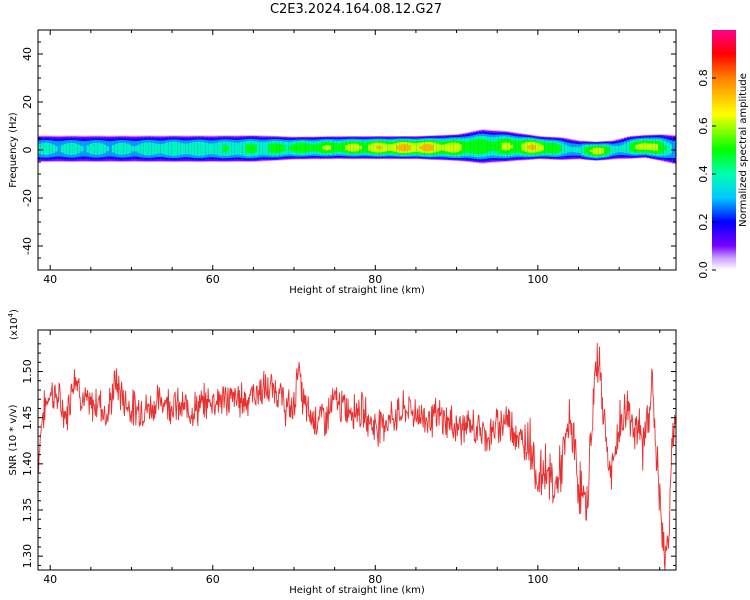  Describe the element at coordinates (27, 246) in the screenshot. I see `y-tick-label: -40` at that location.